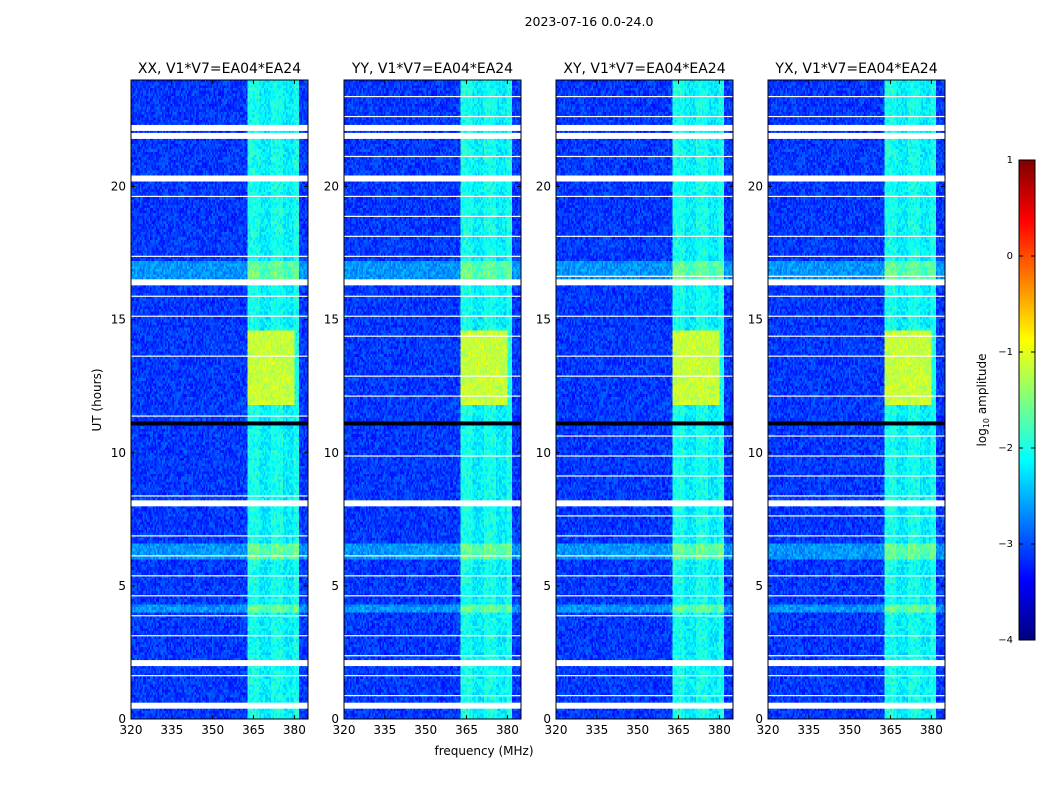 This screenshot has width=1050, height=800. Describe the element at coordinates (219, 69) in the screenshot. I see `panel-title: XX, V1*V7=EA04*EA24` at that location.